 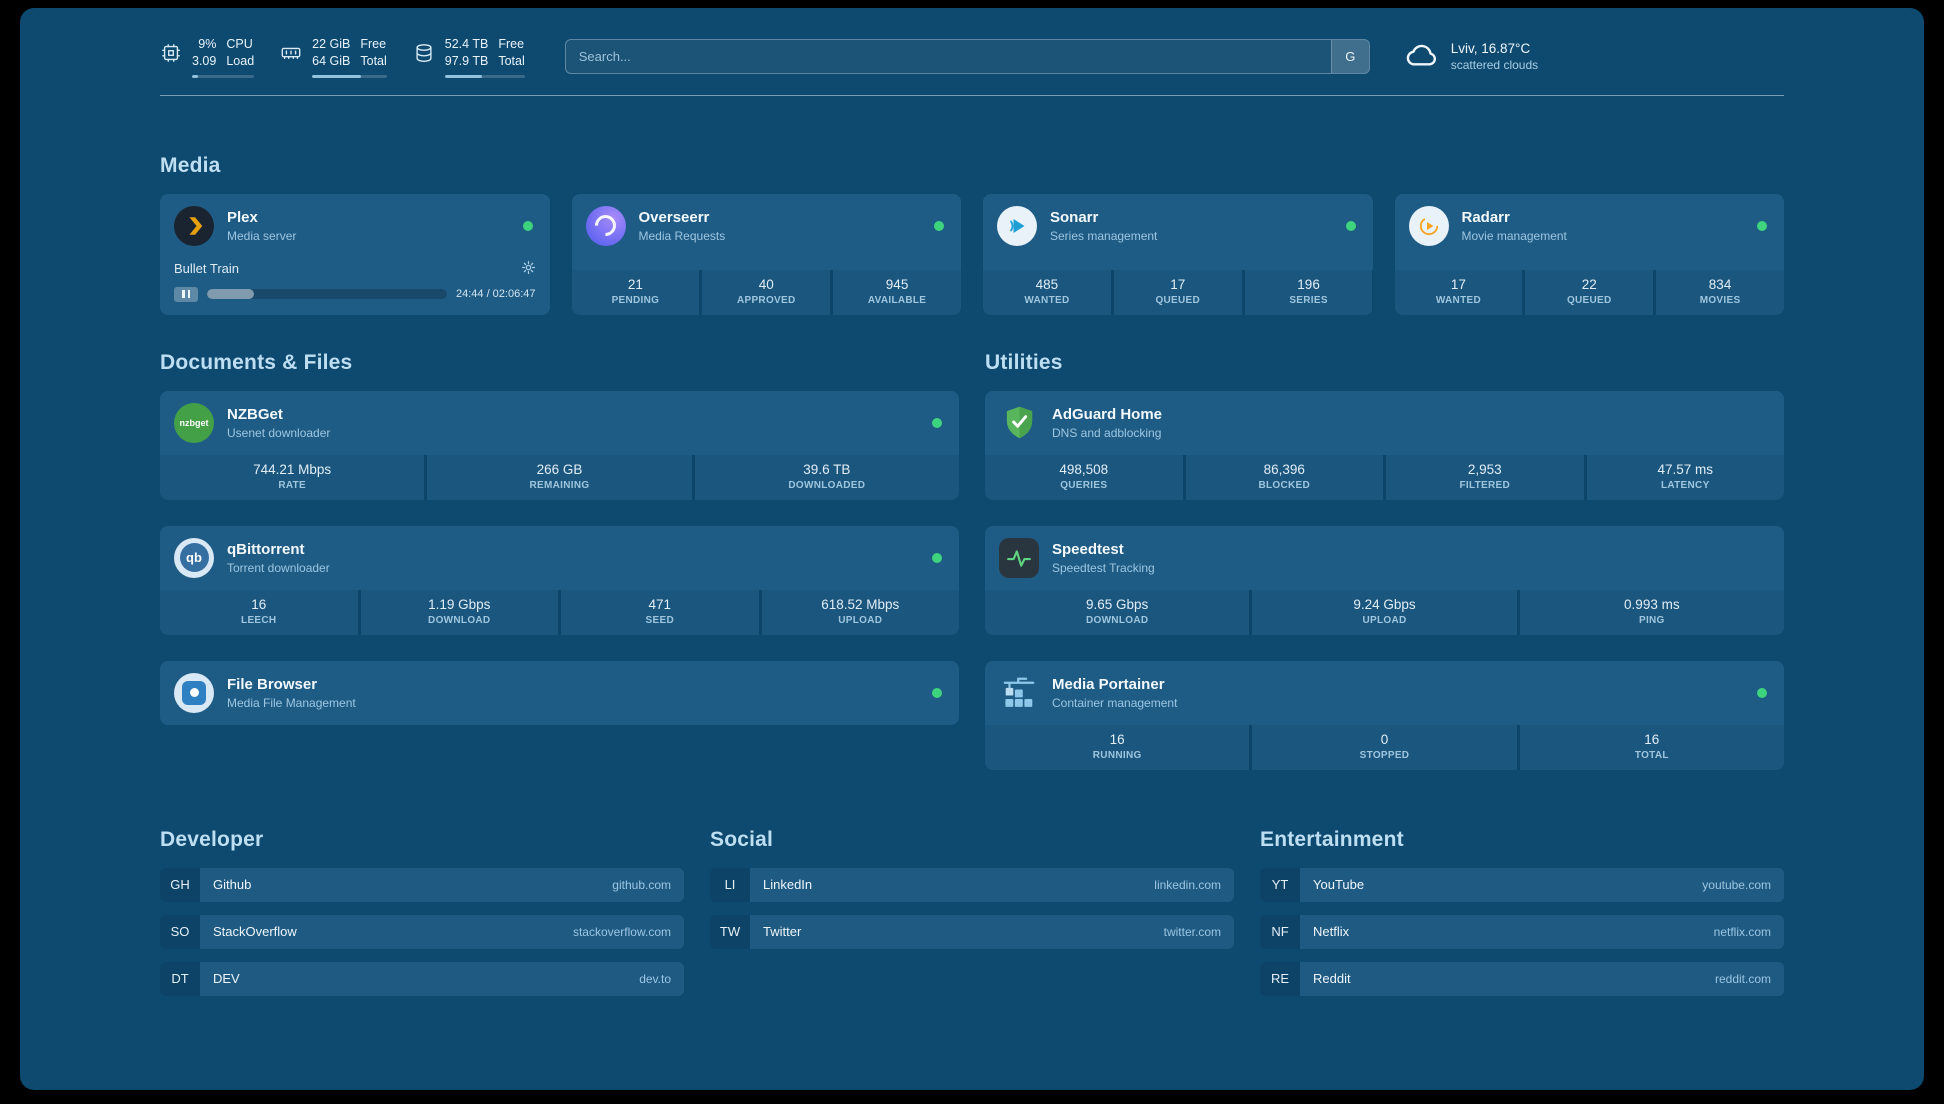 What do you see at coordinates (788, 884) in the screenshot?
I see `bookmark-name: LinkedIn` at bounding box center [788, 884].